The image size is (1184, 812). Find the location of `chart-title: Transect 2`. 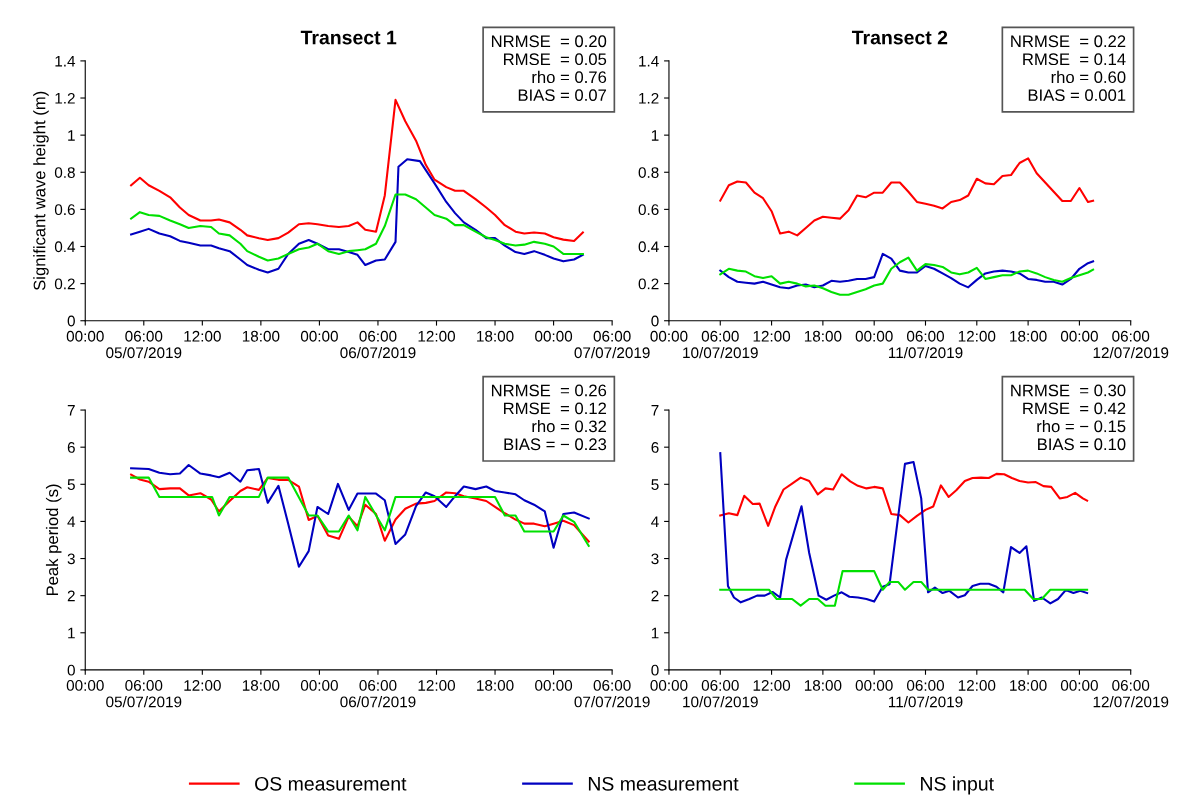

chart-title: Transect 2 is located at coordinates (899, 37).